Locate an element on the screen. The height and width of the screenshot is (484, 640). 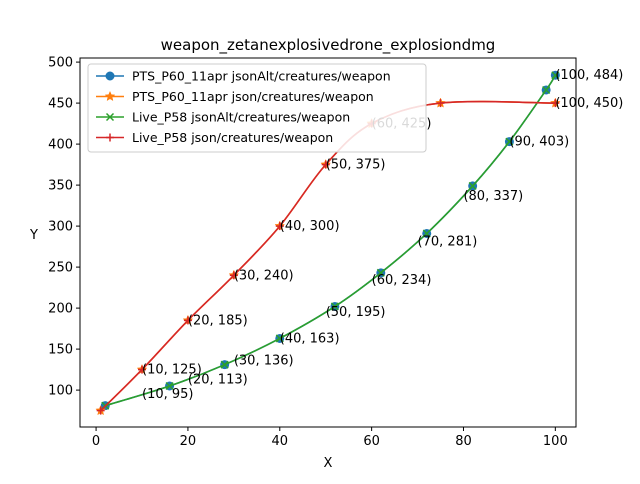
chart-title: weapon_zetanexplosivedrone_explosiondmg is located at coordinates (328, 45).